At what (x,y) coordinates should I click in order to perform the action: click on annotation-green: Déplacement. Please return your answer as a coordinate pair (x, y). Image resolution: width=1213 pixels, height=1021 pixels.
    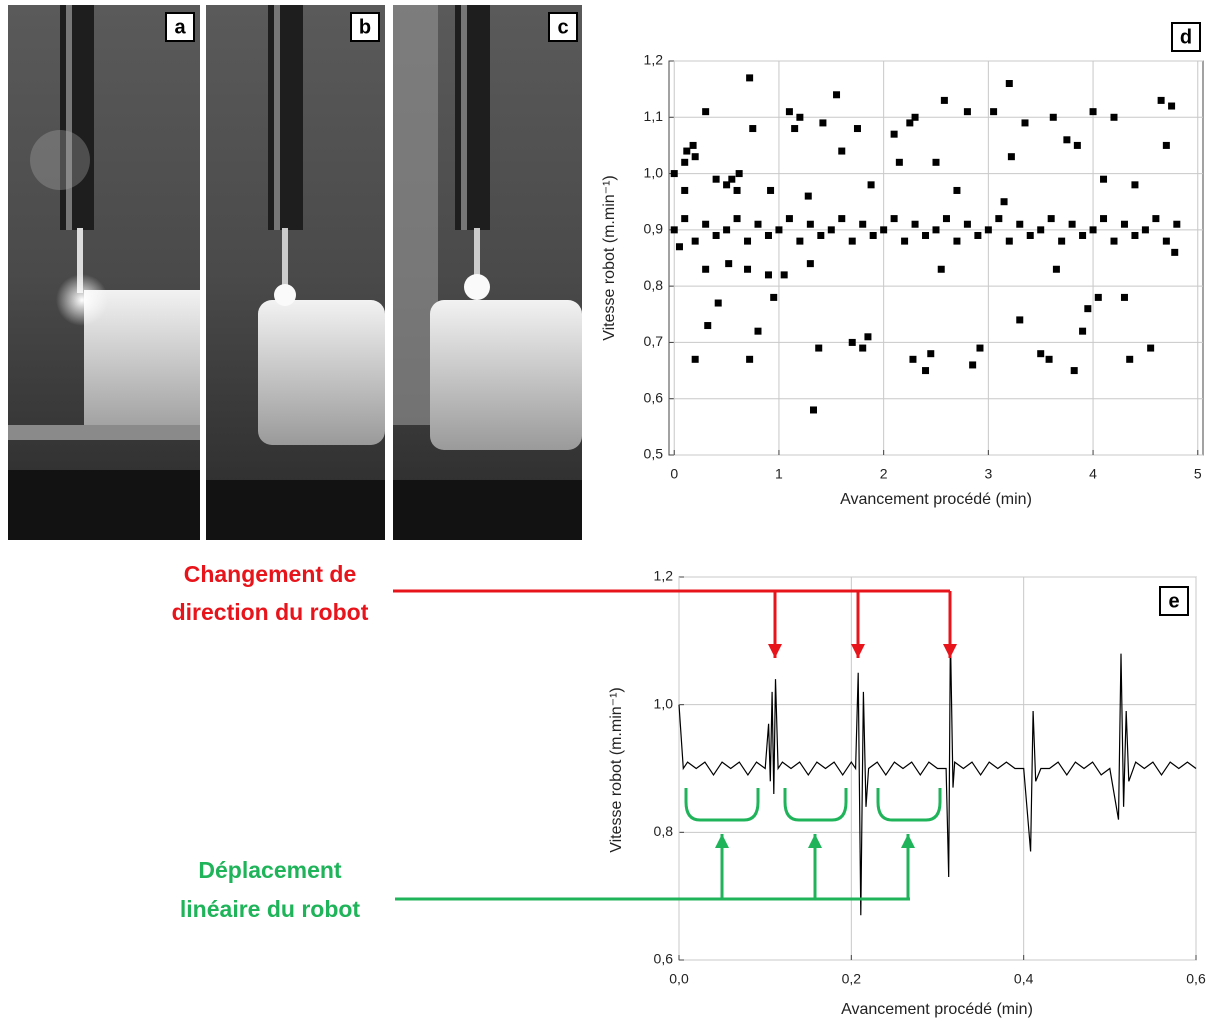
    Looking at the image, I should click on (270, 870).